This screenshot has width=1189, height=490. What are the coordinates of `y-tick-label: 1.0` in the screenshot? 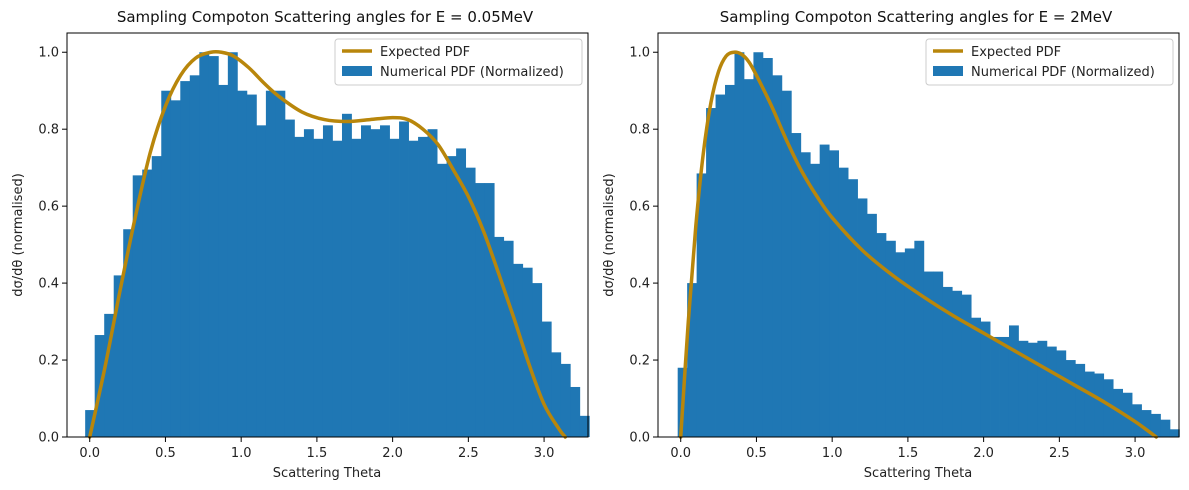 It's located at (48, 53).